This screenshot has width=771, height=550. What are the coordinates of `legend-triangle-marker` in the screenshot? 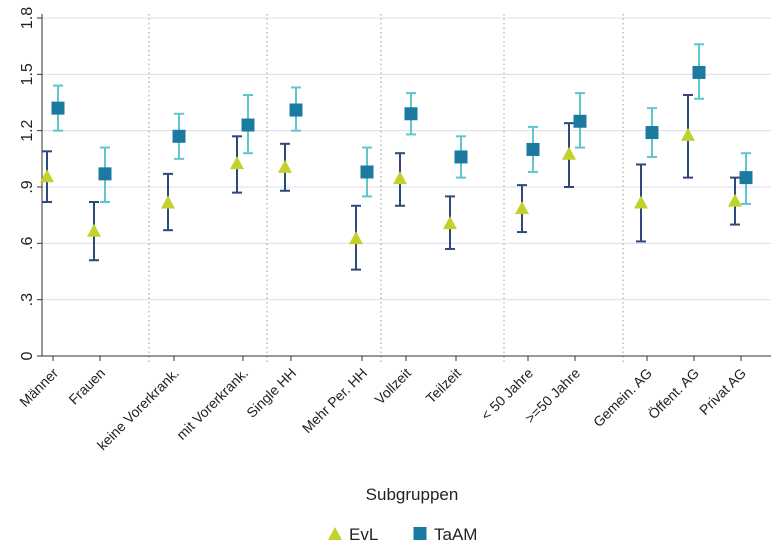 It's located at (335, 533).